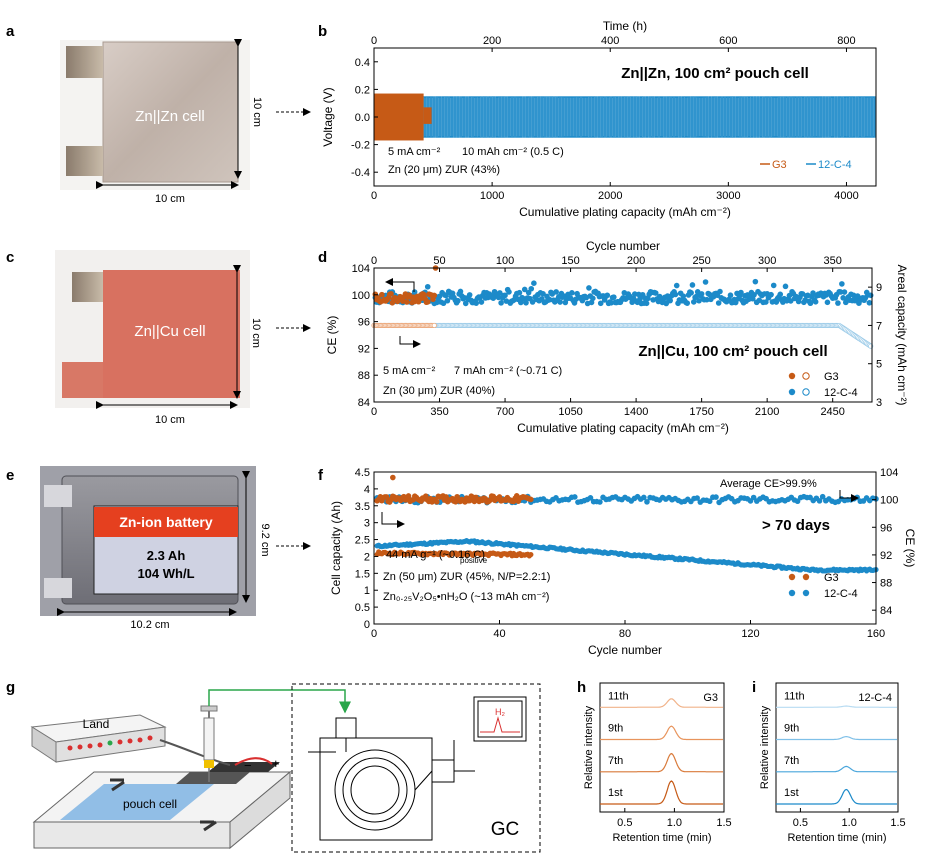 This screenshot has width=936, height=861. Describe the element at coordinates (362, 574) in the screenshot. I see `y-tick-label: 1.5` at that location.